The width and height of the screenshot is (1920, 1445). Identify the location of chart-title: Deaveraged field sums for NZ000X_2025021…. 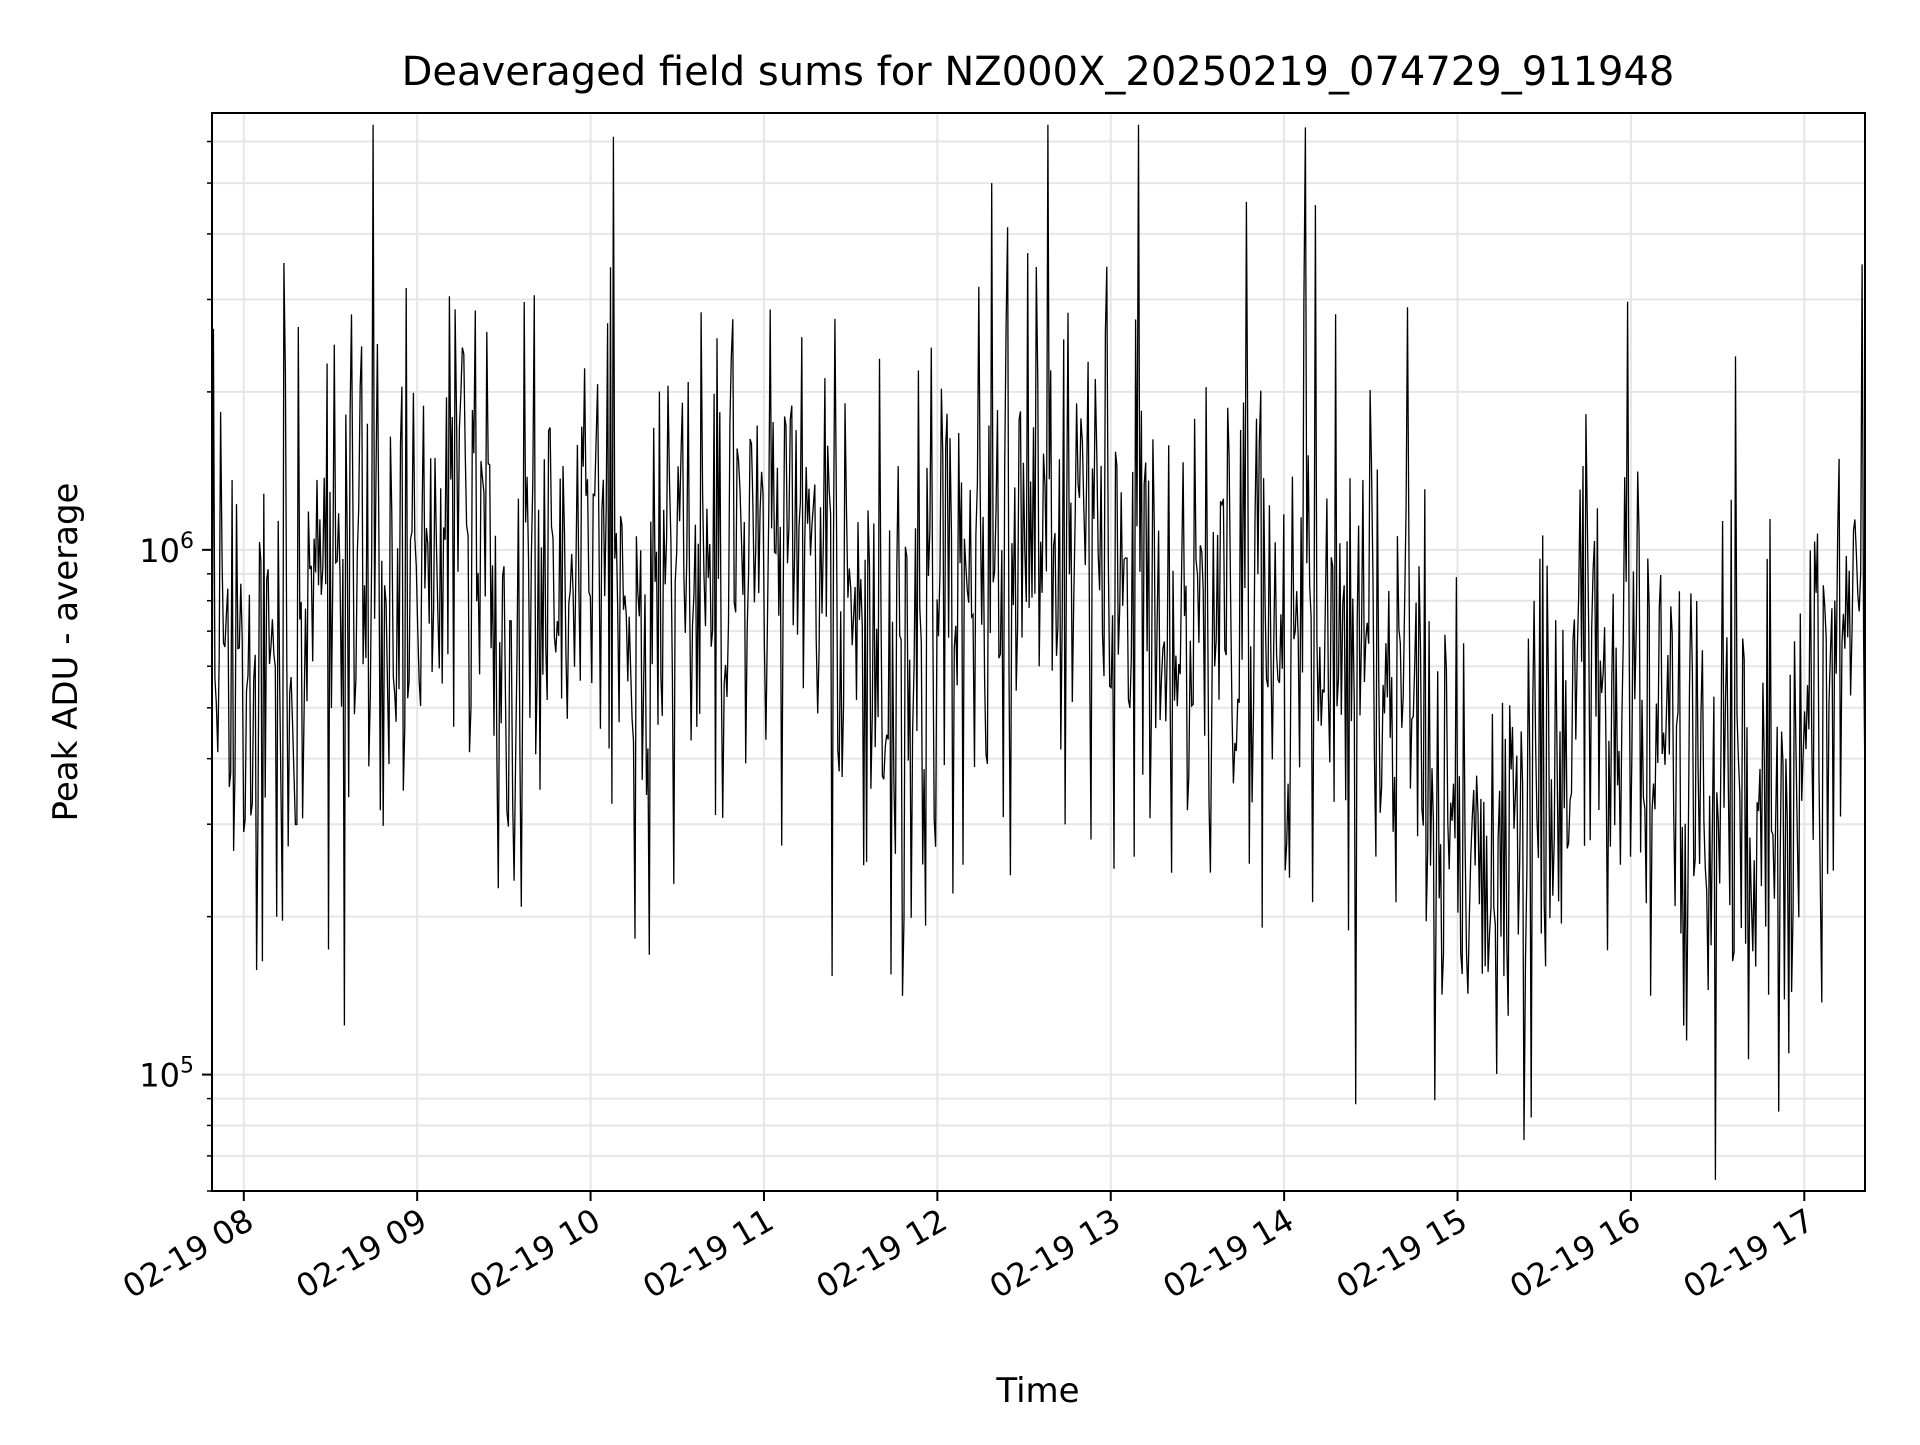
(1038, 72).